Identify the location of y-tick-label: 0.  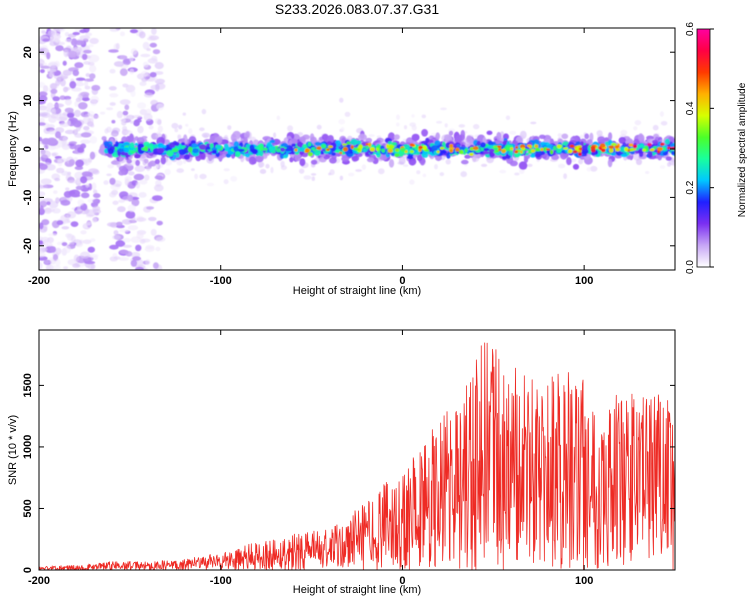
(28, 570).